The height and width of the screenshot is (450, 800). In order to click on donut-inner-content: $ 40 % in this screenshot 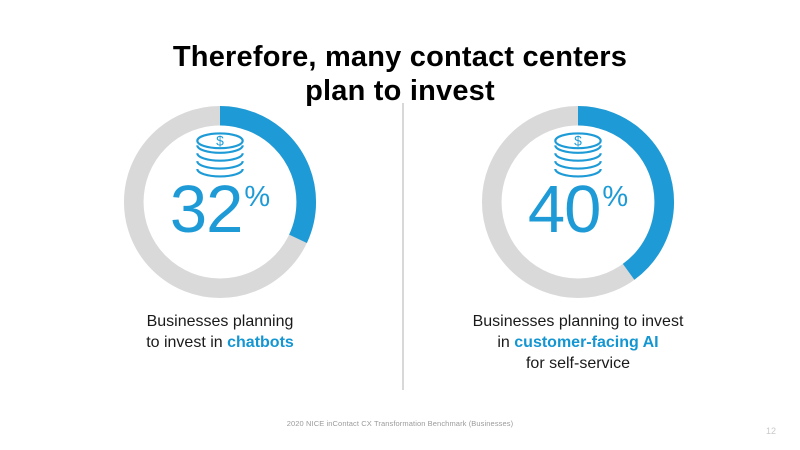, I will do `click(578, 202)`.